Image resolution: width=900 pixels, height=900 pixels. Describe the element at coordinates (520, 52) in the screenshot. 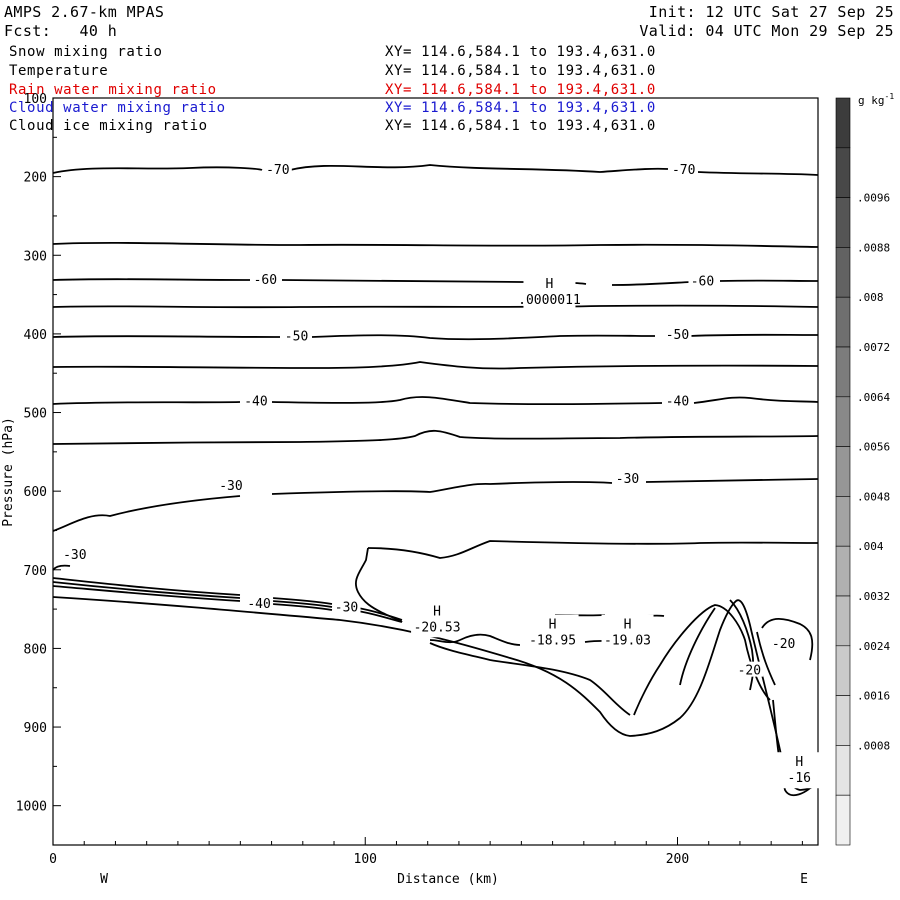

I see `field-xy-snow: XY= 114.6,584.1 to 193.4,631.0` at that location.